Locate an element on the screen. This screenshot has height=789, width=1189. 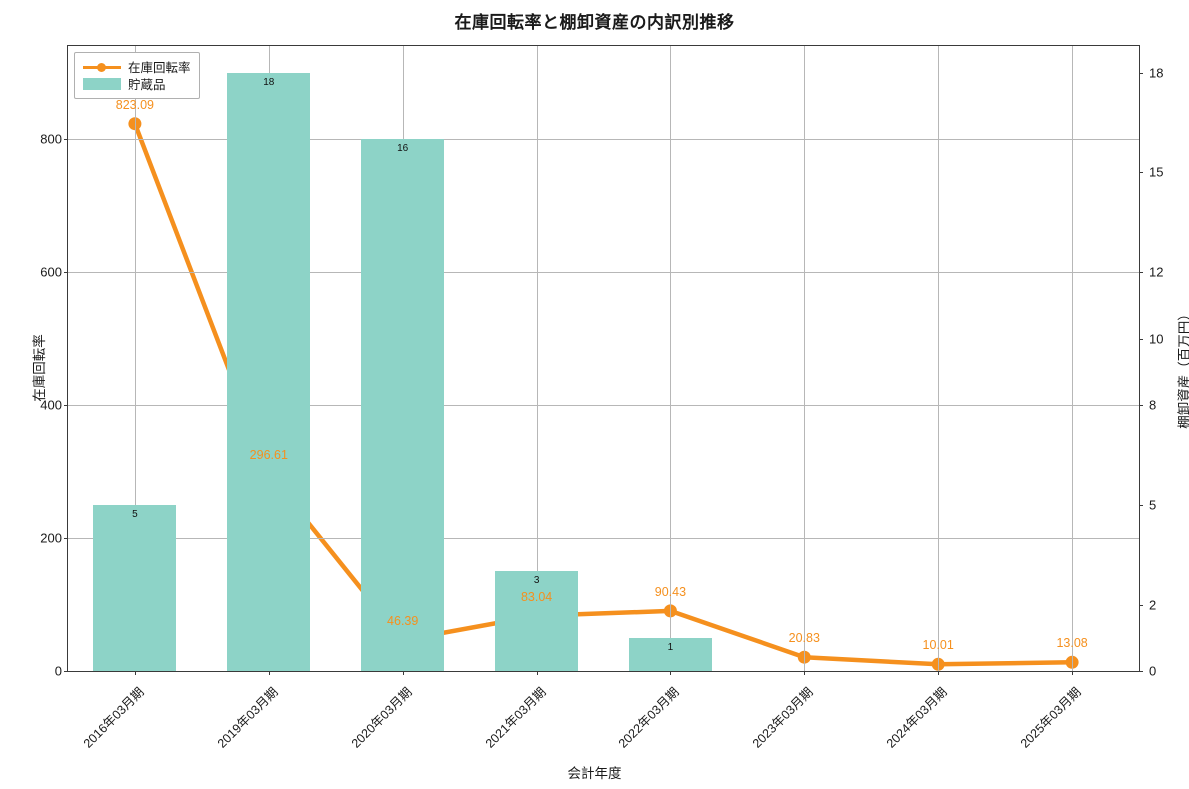
y-axis-right-tick-label: 18 is located at coordinates (1156, 73).